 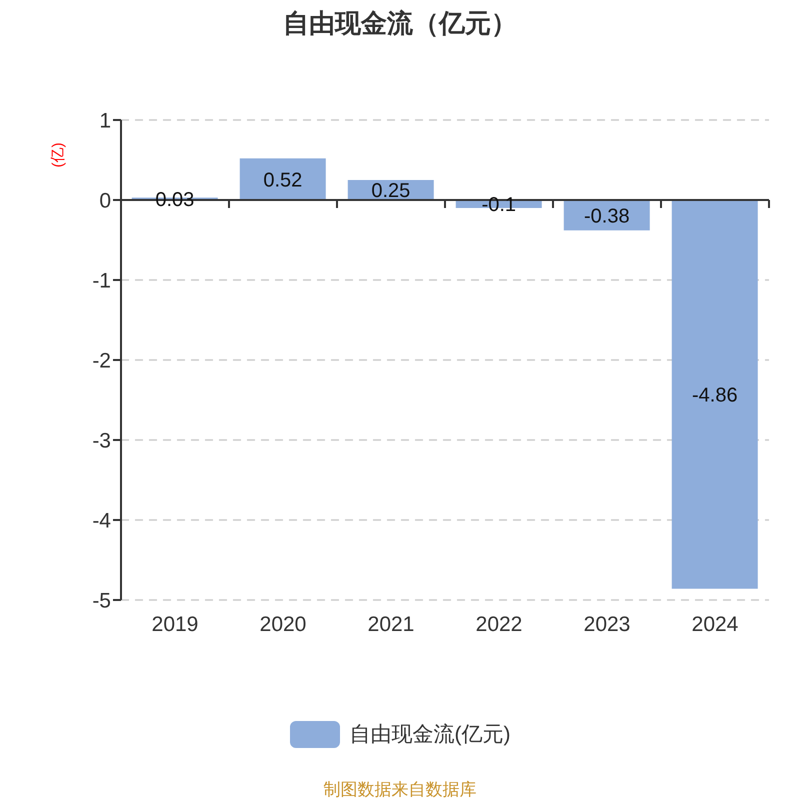 What do you see at coordinates (607, 624) in the screenshot?
I see `x-tick-label: 2023` at bounding box center [607, 624].